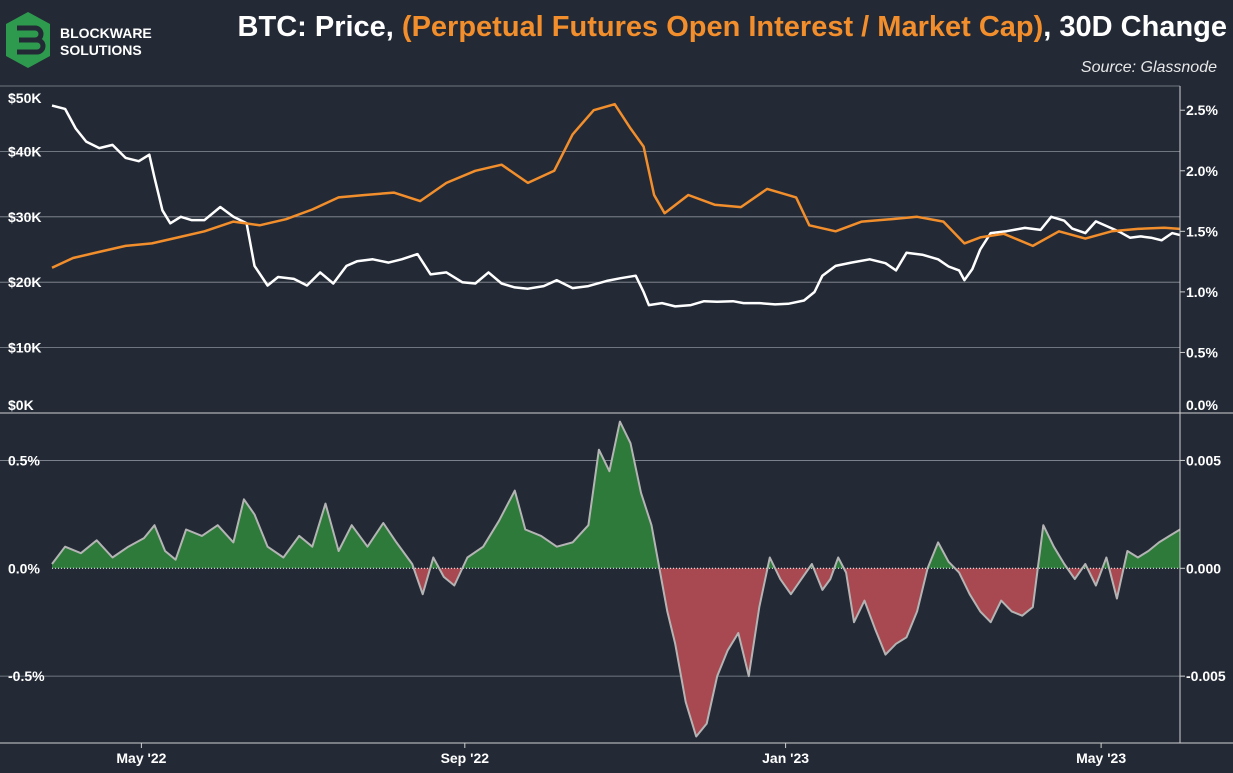  I want to click on top-left-tick-label: $0K, so click(21, 405).